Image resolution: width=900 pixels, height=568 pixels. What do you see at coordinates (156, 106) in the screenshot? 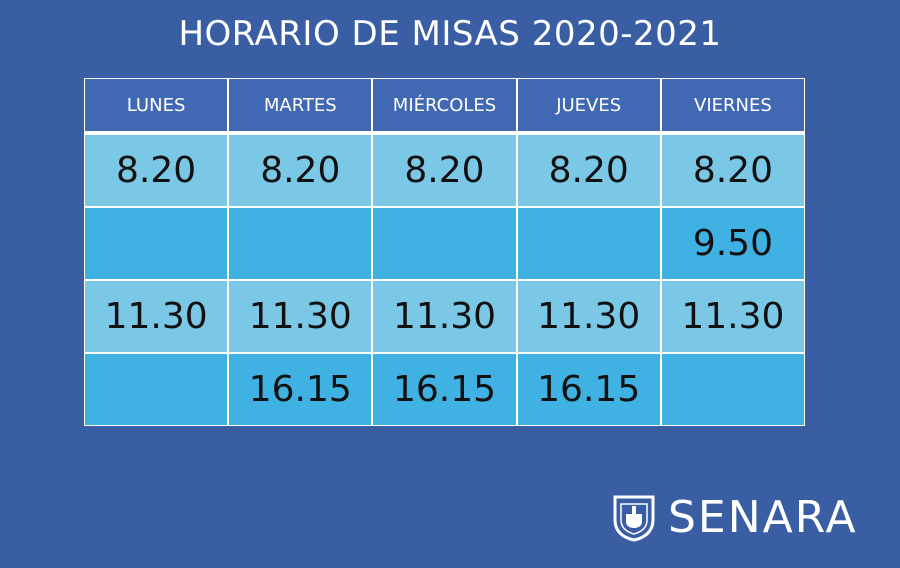
I see `header-lunes: LUNES` at bounding box center [156, 106].